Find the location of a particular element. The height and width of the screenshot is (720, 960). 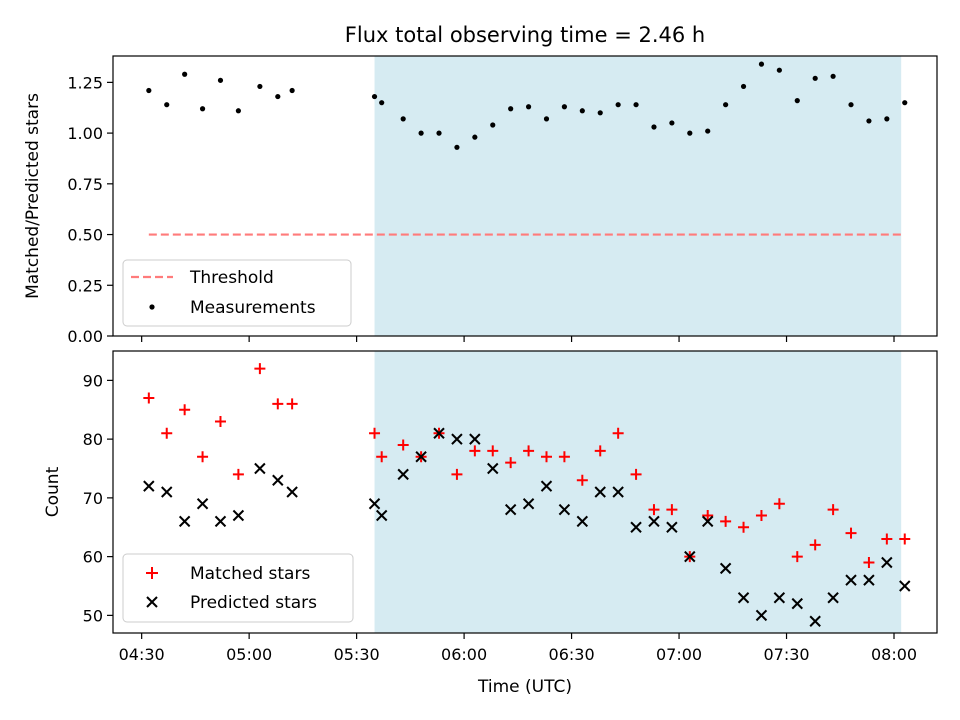

y-tick-label: 0.00 is located at coordinates (85, 336).